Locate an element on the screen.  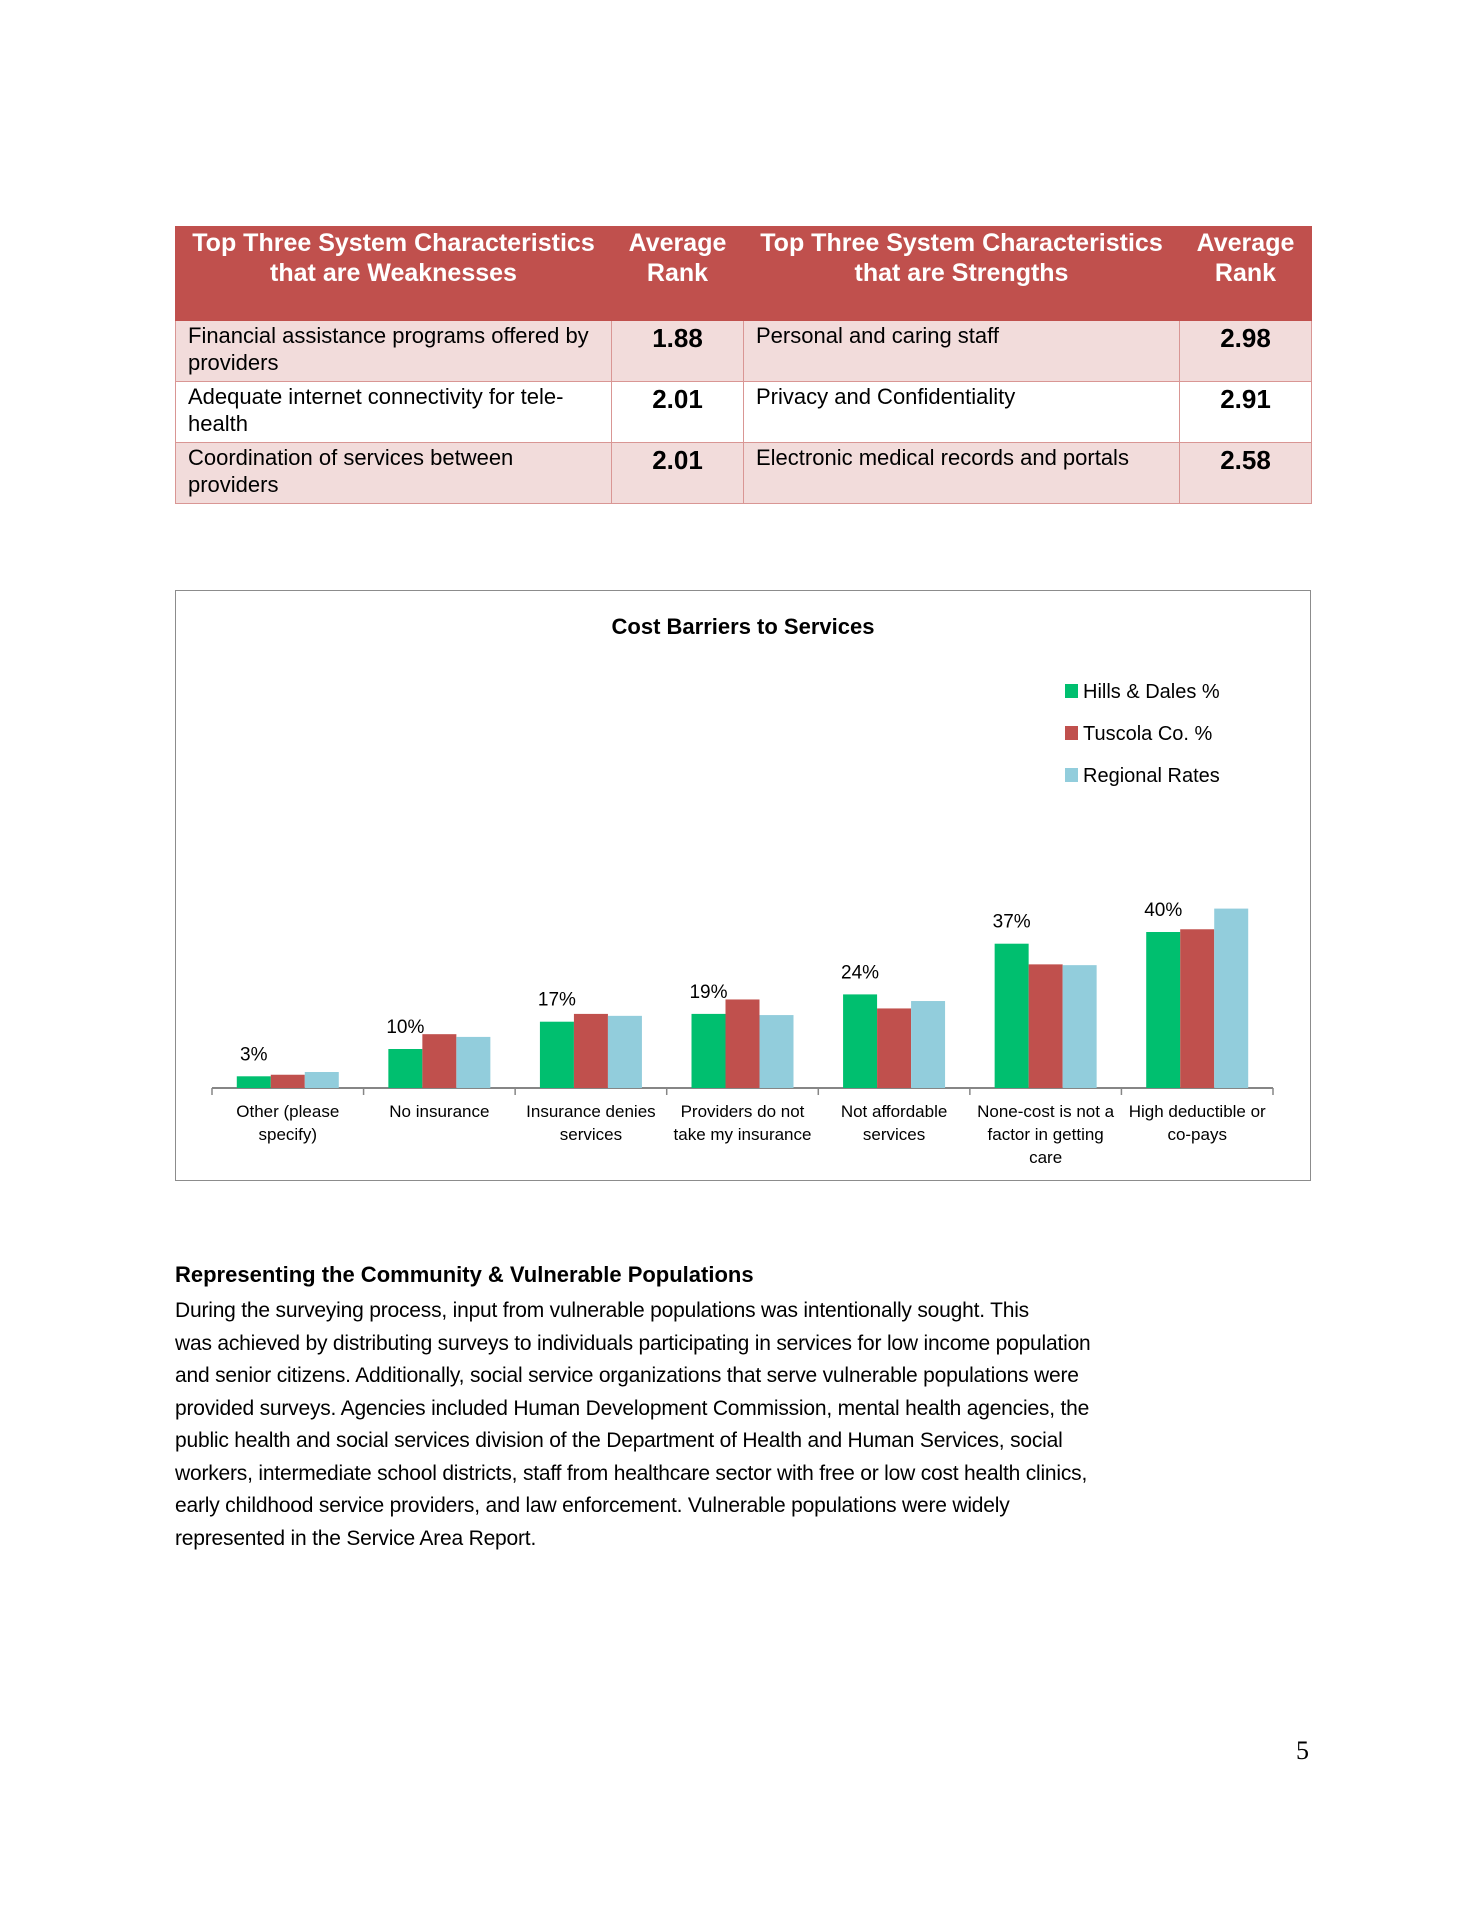
legend-label: Regional Rates is located at coordinates (1151, 776).